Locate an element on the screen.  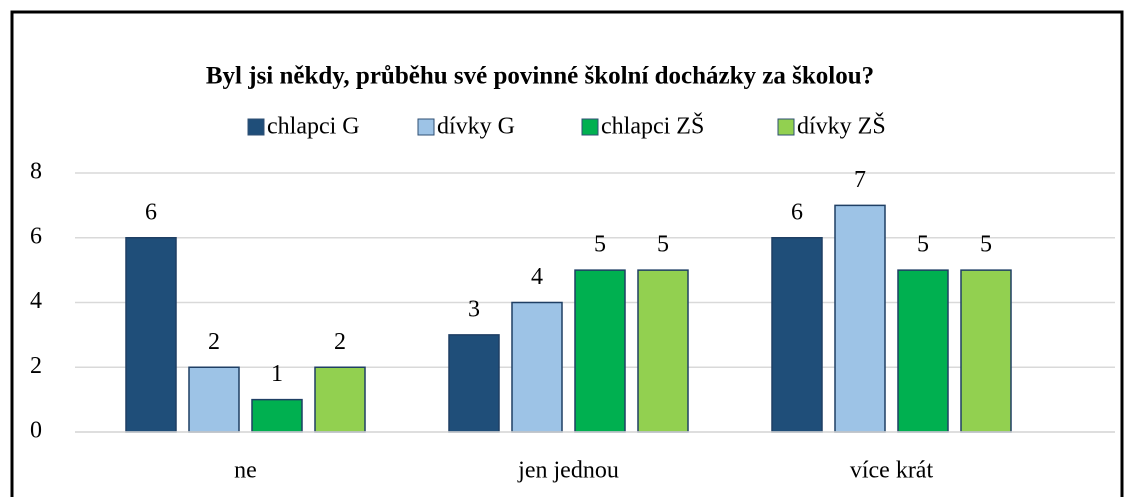
x-tick-label: jen jednou is located at coordinates (568, 471).